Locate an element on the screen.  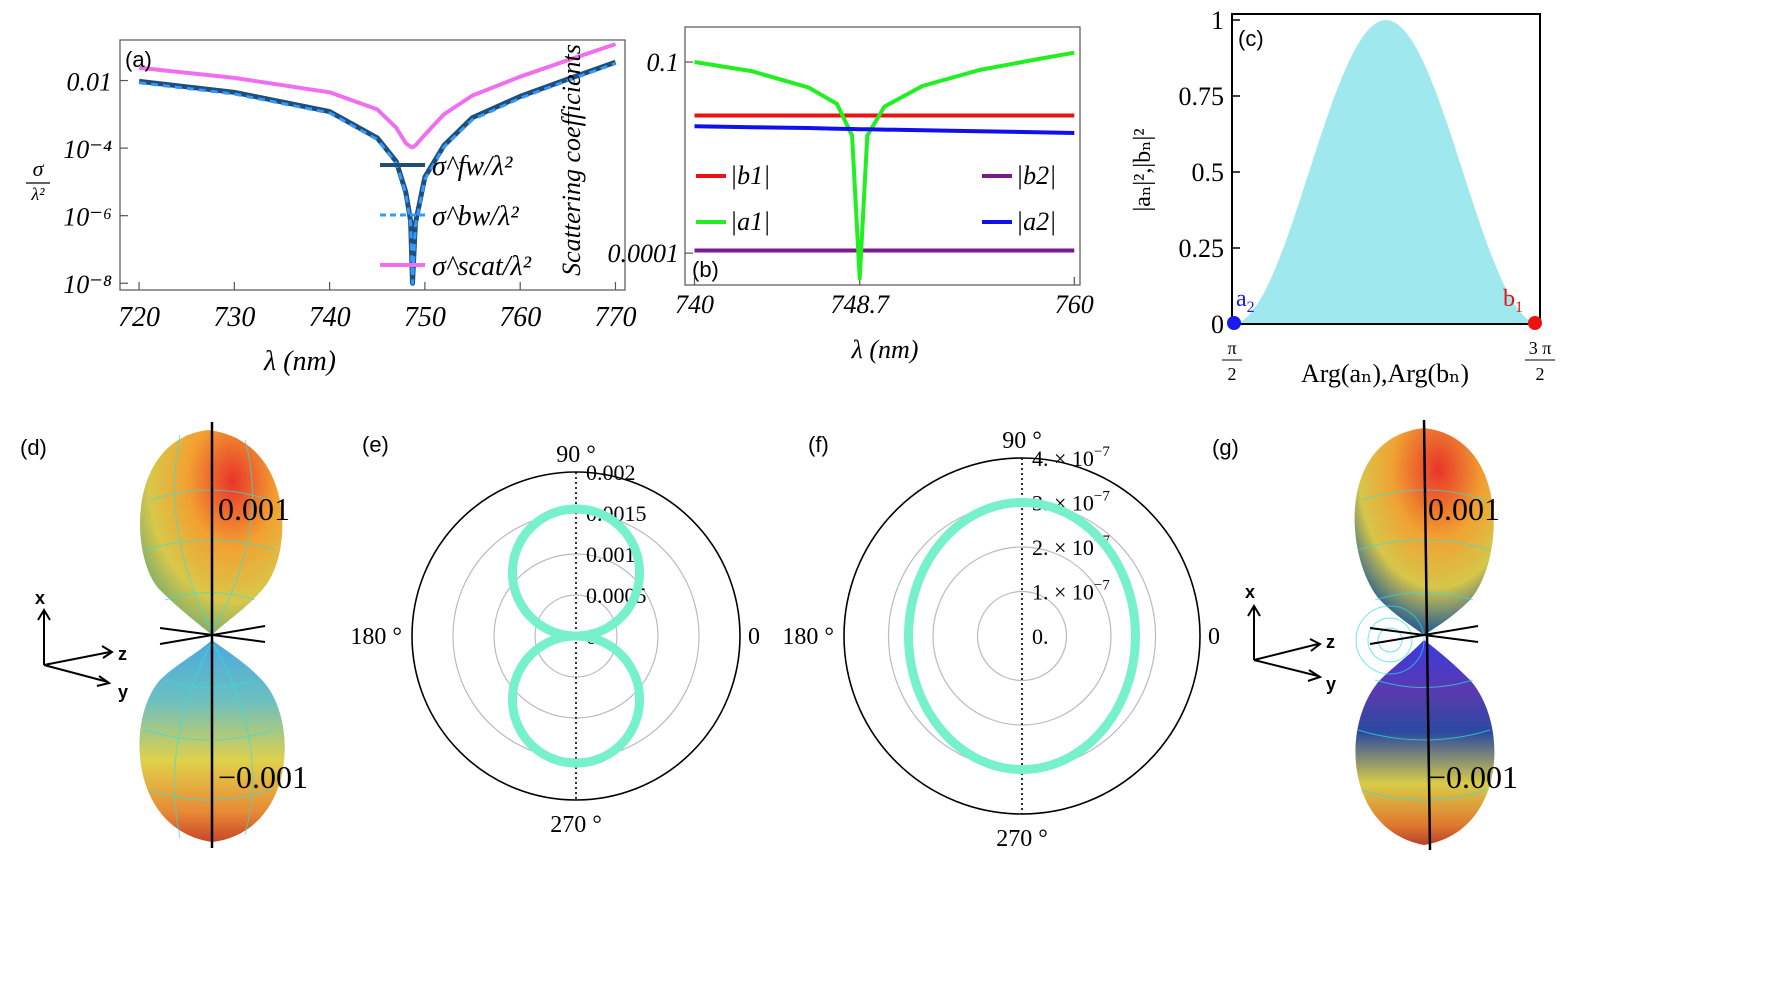
polar-angle-180: 180 ° is located at coordinates (808, 637).